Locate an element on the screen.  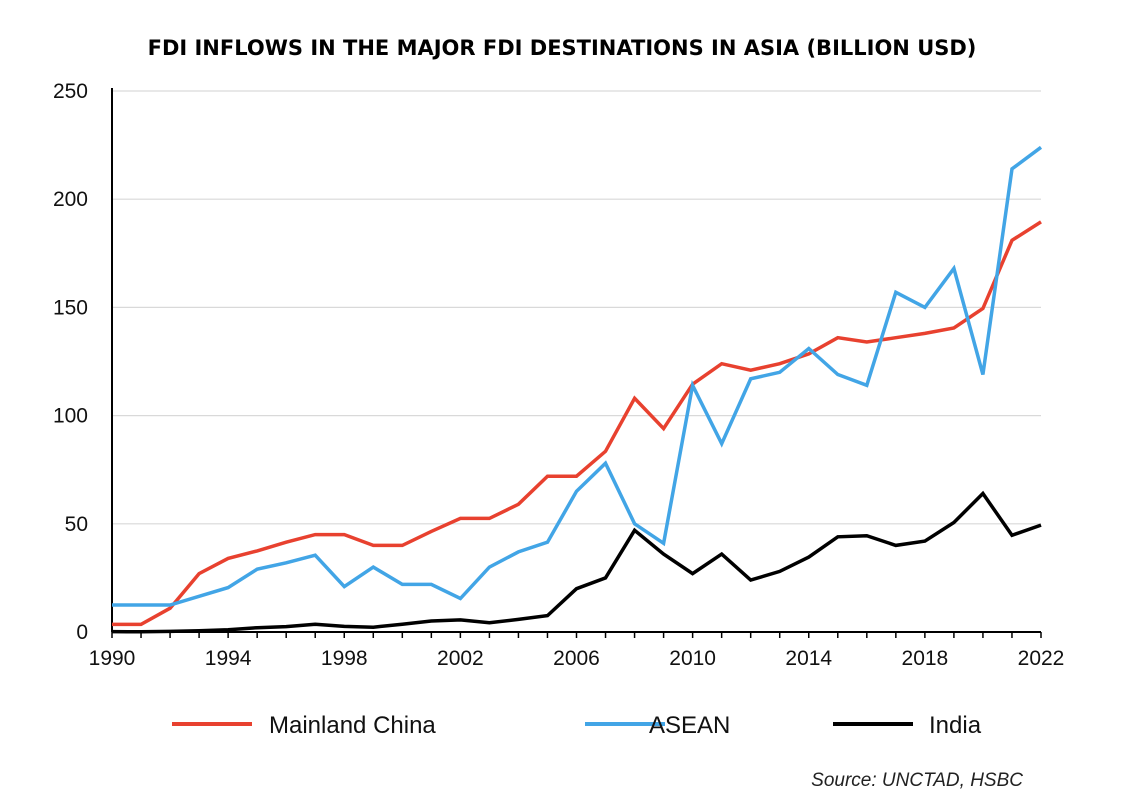
x-tick-label: 1990 is located at coordinates (112, 658).